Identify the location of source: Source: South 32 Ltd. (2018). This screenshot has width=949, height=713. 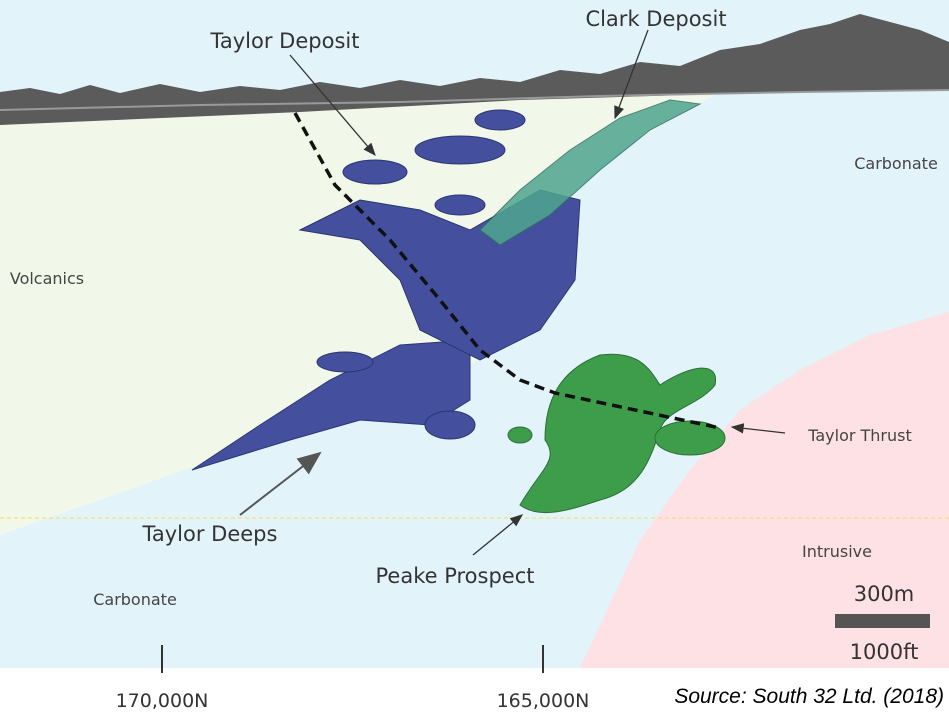
(809, 696).